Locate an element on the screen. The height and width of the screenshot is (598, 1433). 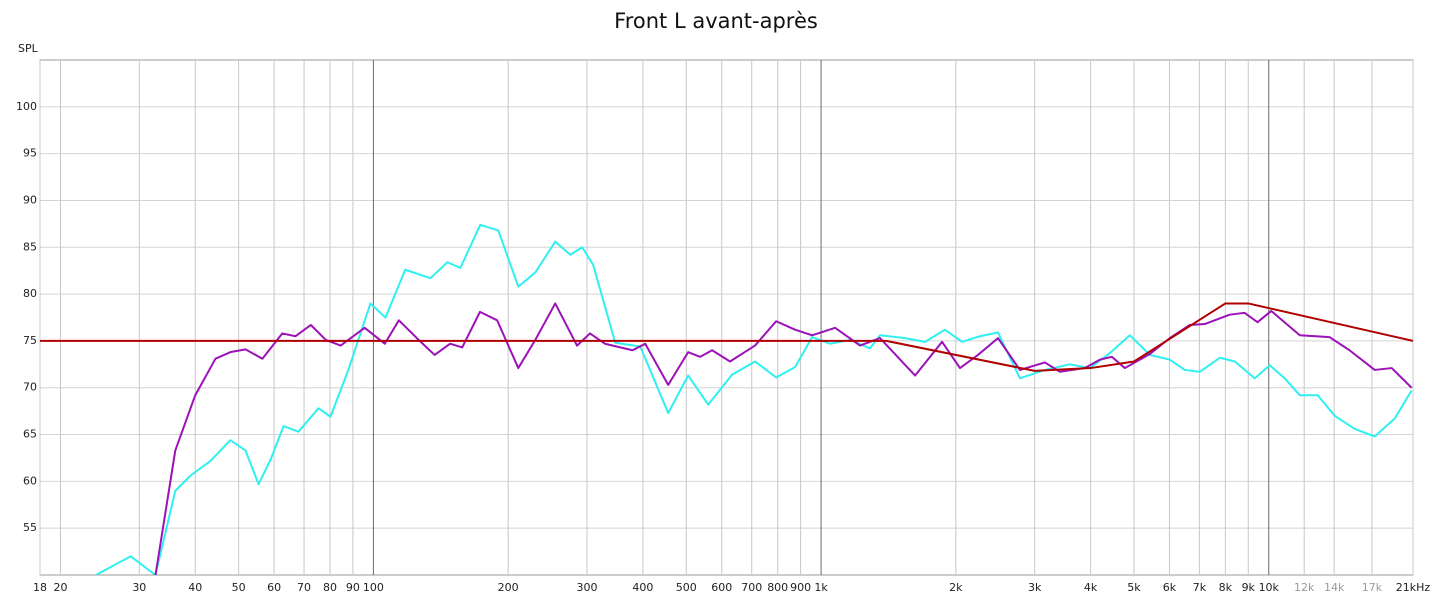
x-tick-label: 60 is located at coordinates (274, 587).